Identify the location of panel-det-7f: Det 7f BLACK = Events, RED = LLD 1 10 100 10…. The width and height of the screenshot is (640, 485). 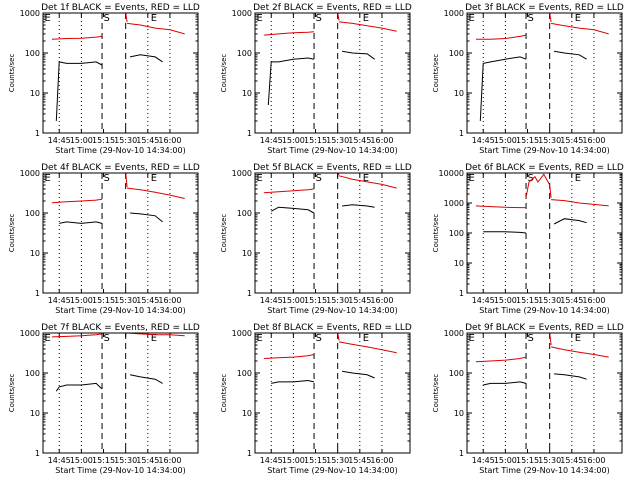
(104, 399).